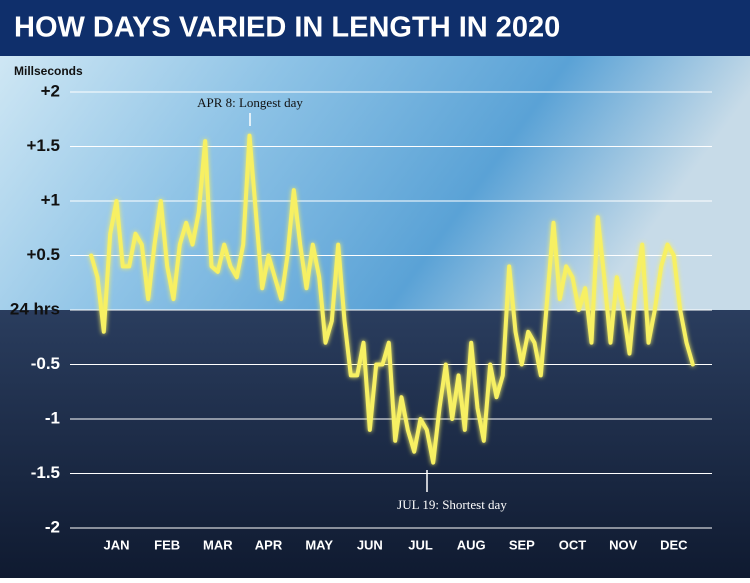 The height and width of the screenshot is (583, 750). Describe the element at coordinates (674, 544) in the screenshot. I see `x-tick-label: DEC` at that location.